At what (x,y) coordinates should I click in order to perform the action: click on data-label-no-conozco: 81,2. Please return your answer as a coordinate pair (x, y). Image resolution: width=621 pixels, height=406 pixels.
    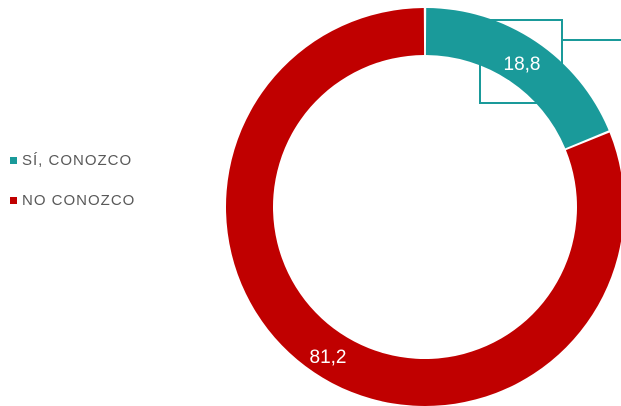
    Looking at the image, I should click on (328, 357).